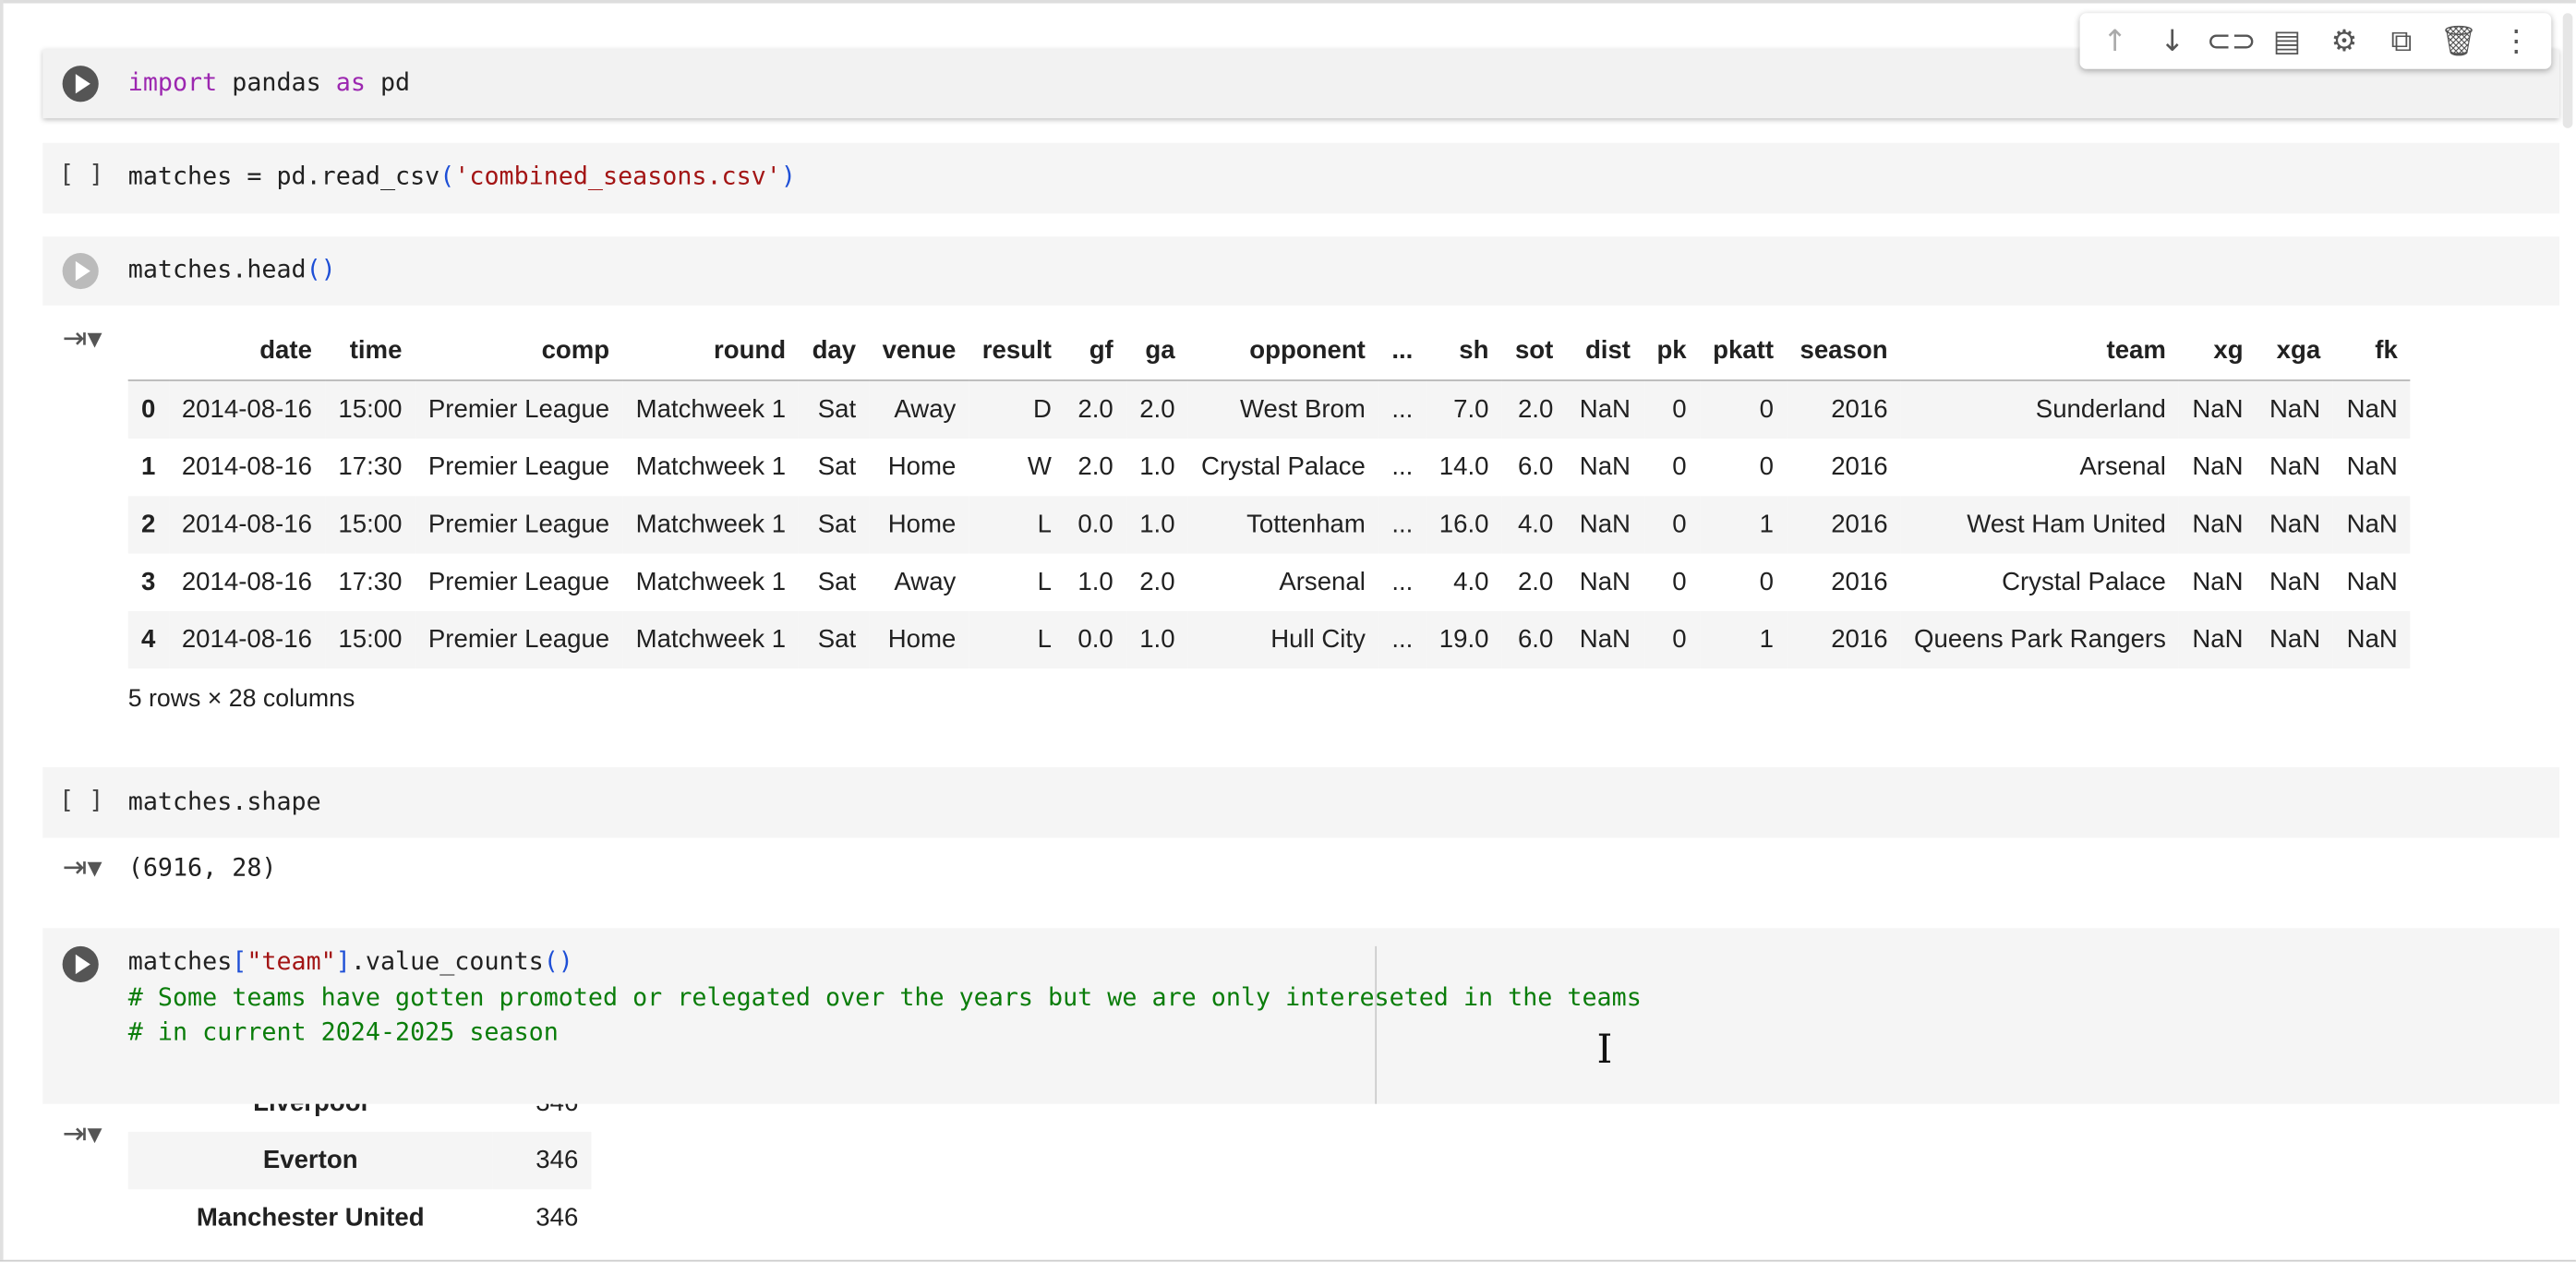 This screenshot has height=1287, width=2576. I want to click on move-up-icon: ↑, so click(2115, 41).